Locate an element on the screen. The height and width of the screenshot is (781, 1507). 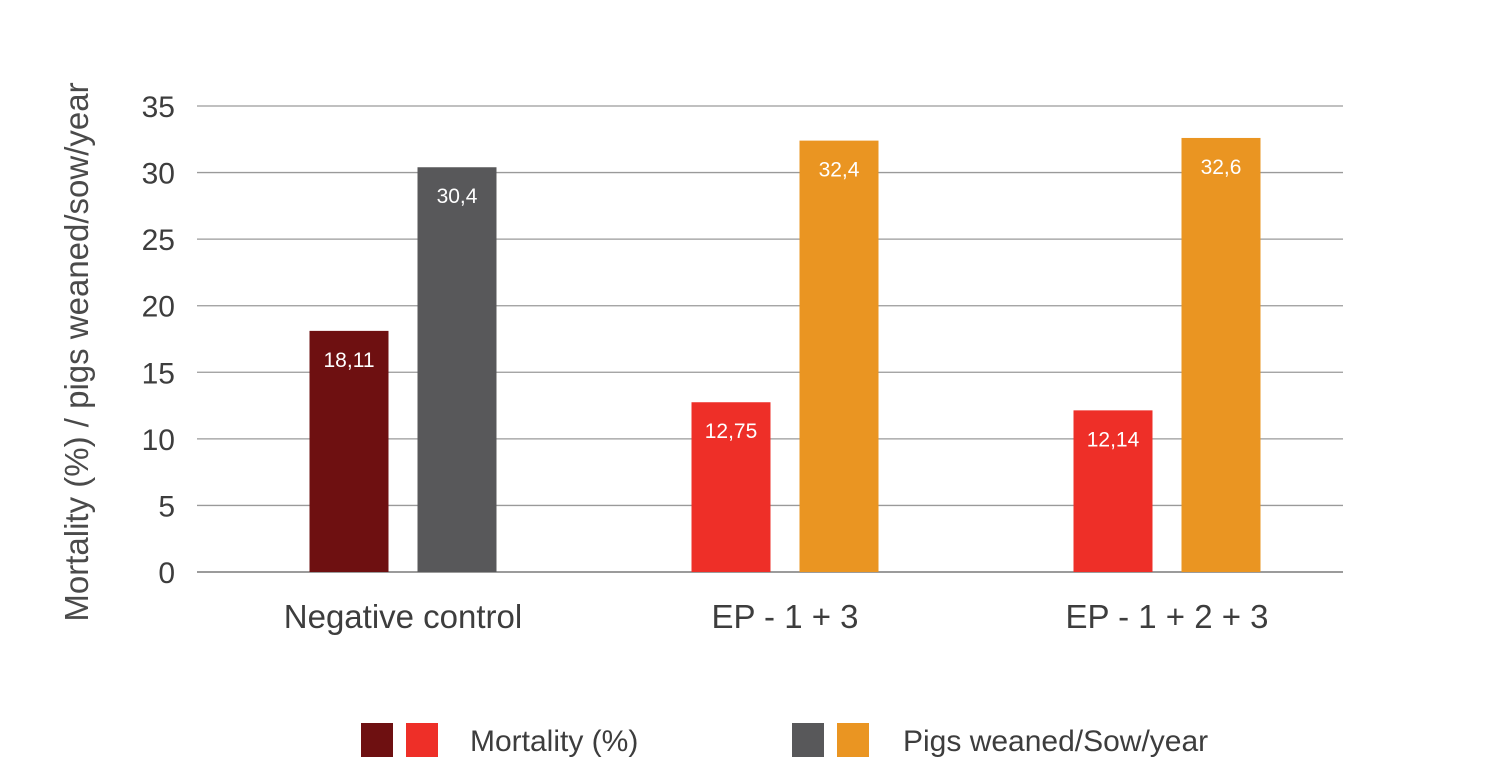
y-axis-label: Mortality (%) / pigs weaned/sow/year is located at coordinates (76, 351).